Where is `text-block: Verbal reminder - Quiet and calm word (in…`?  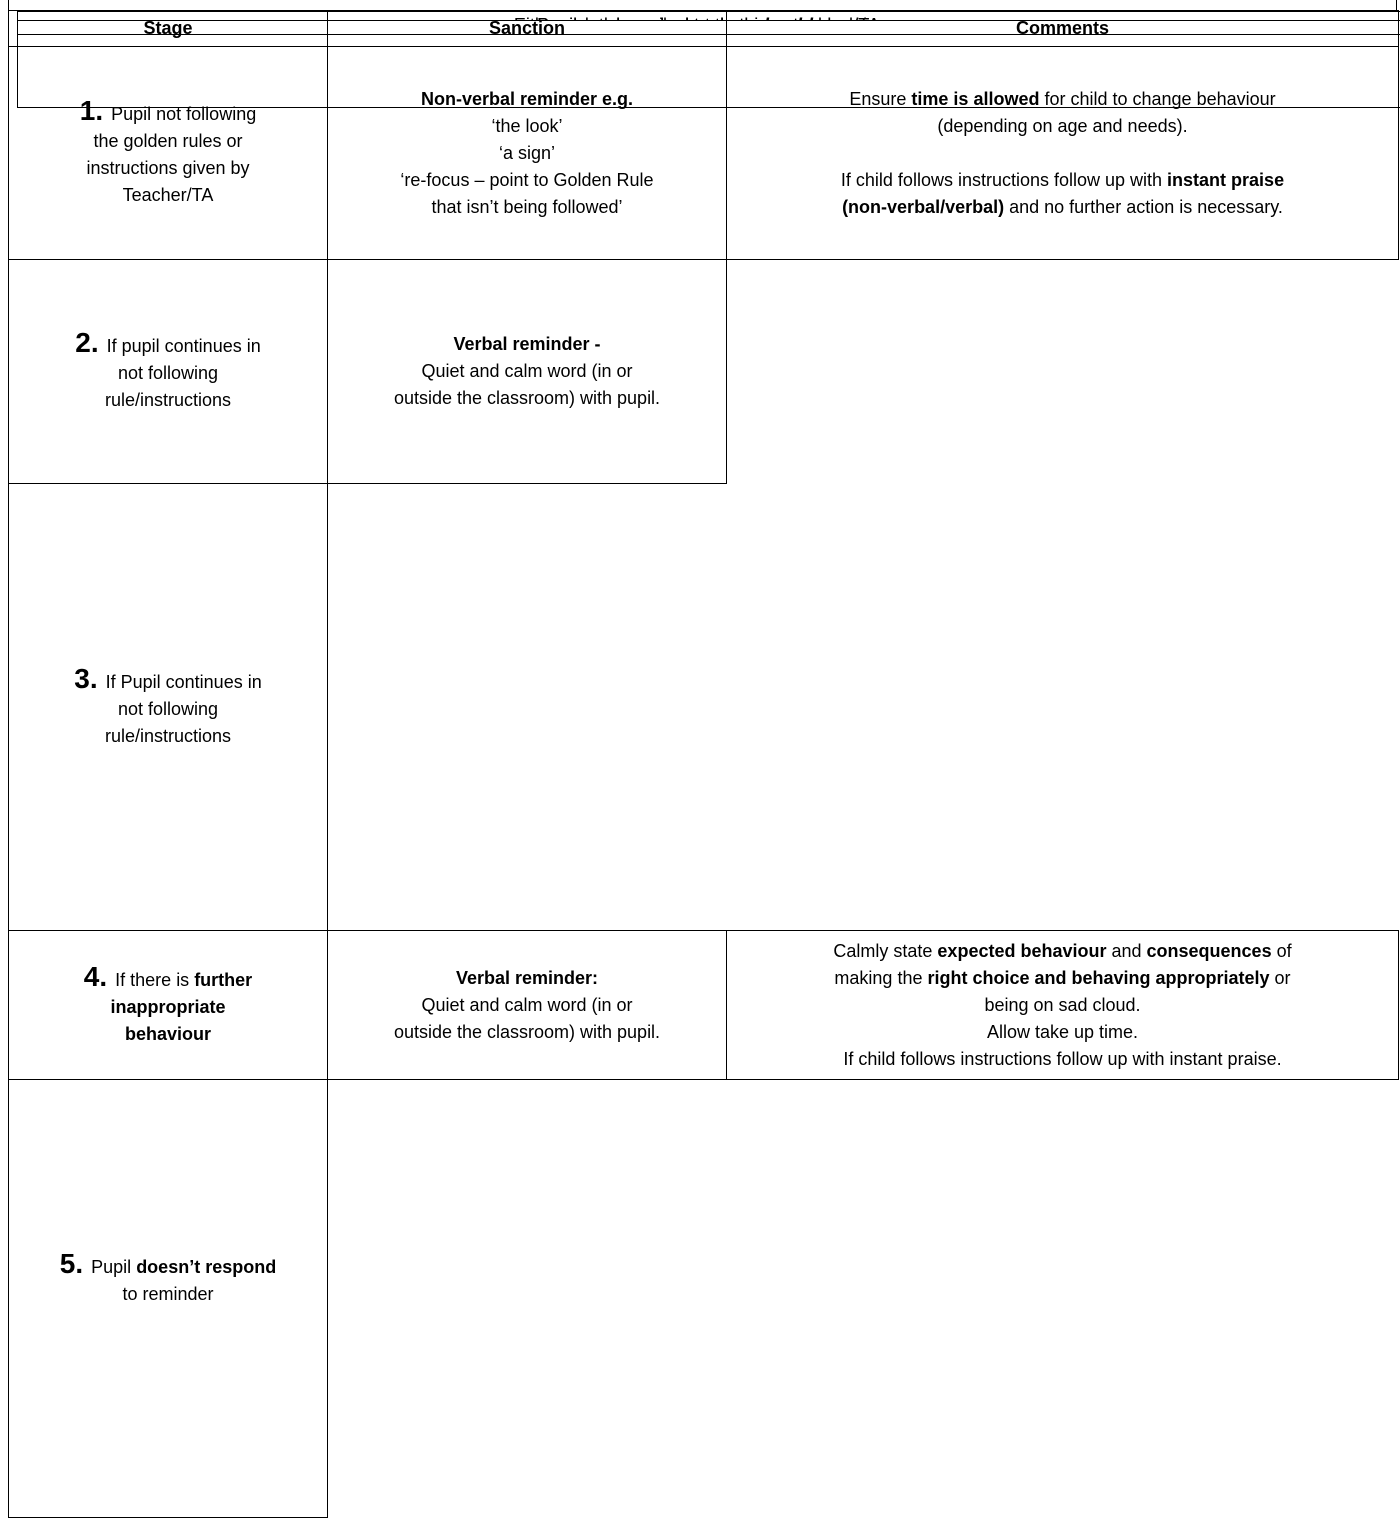 text-block: Verbal reminder - Quiet and calm word (in… is located at coordinates (527, 371).